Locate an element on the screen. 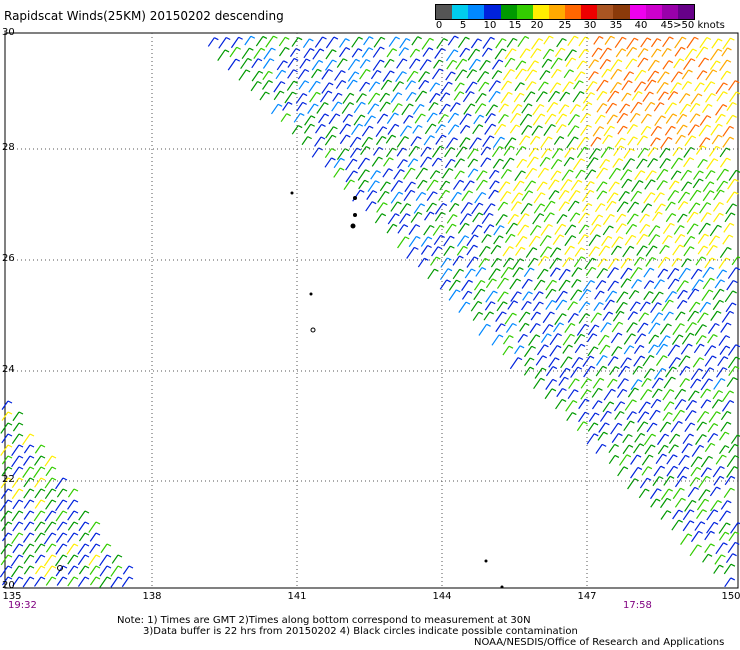 The height and width of the screenshot is (650, 740). legend-label: 45 is located at coordinates (667, 25).